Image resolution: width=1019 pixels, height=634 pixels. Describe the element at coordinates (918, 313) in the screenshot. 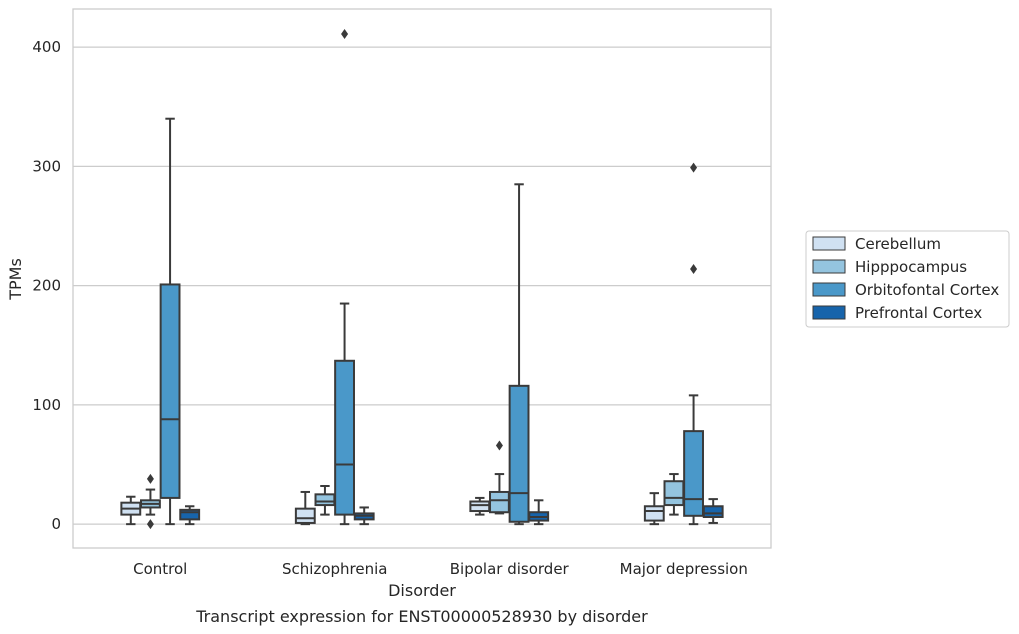

I see `legend-label-3: Prefrontal Cortex` at that location.